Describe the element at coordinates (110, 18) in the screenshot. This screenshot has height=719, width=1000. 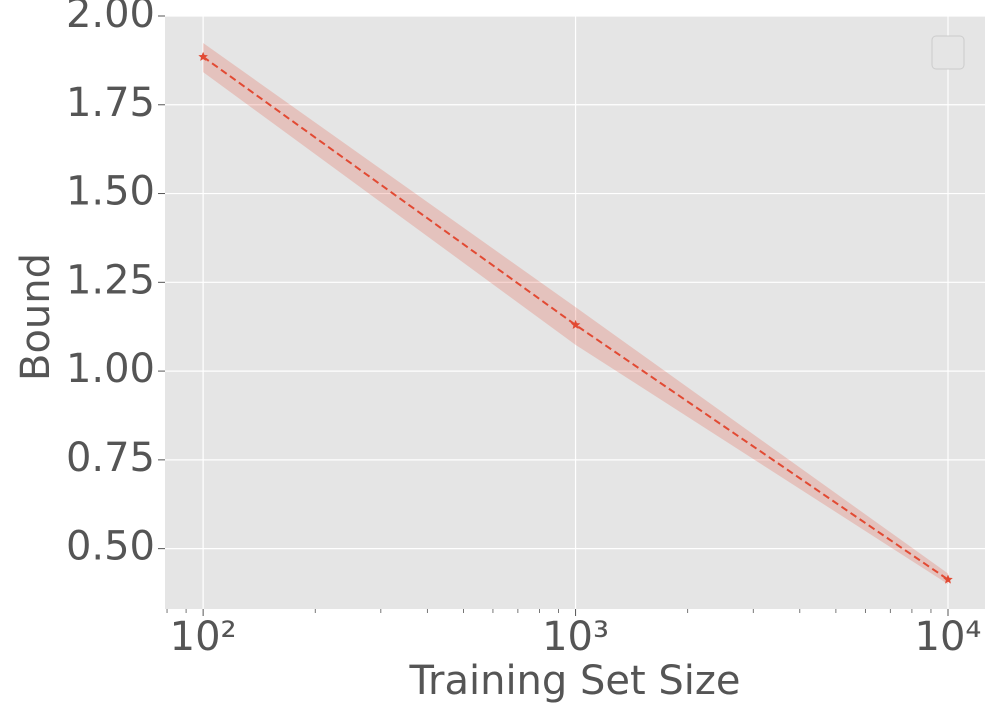
I see `y-tick-label: 2.00` at that location.